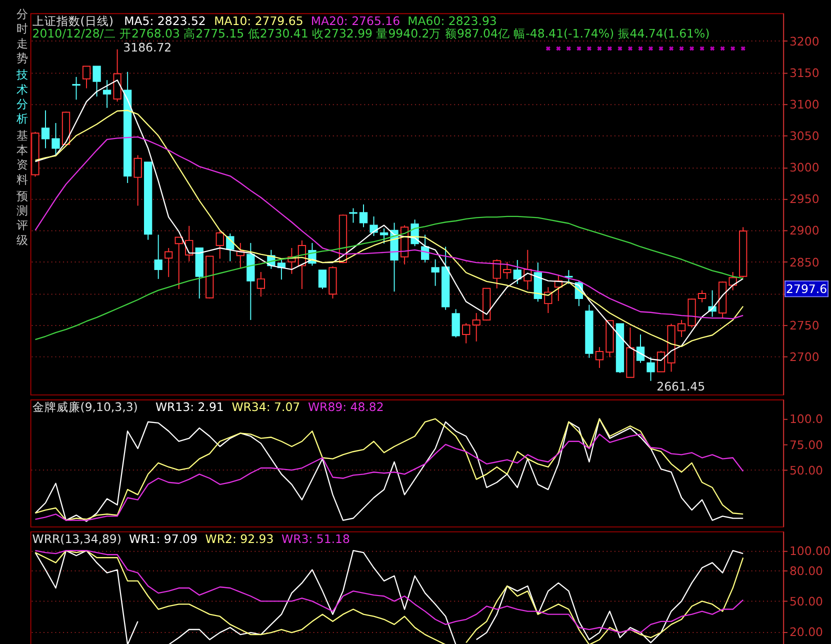  Describe the element at coordinates (807, 289) in the screenshot. I see `text: 2797.6` at that location.